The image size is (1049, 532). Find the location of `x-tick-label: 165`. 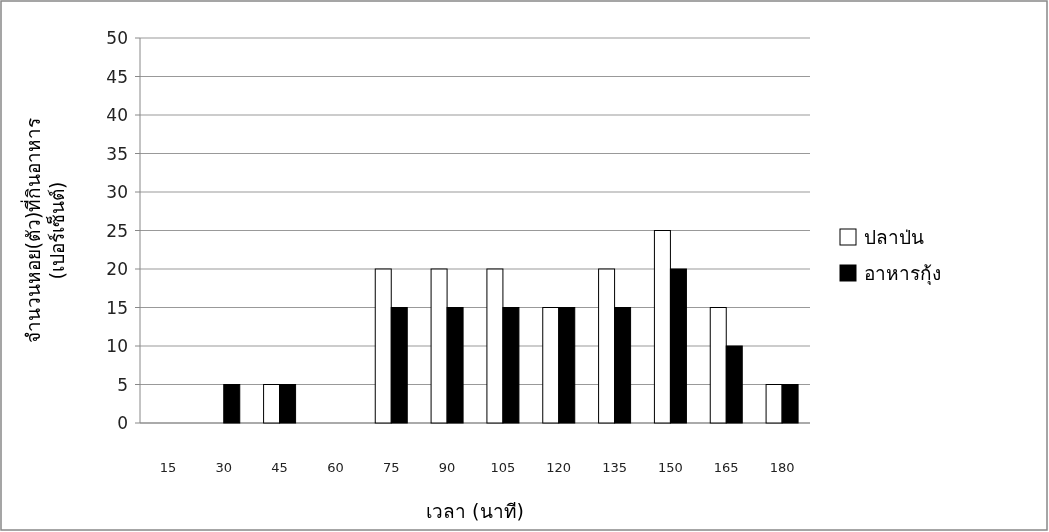

x-tick-label: 165 is located at coordinates (726, 467).